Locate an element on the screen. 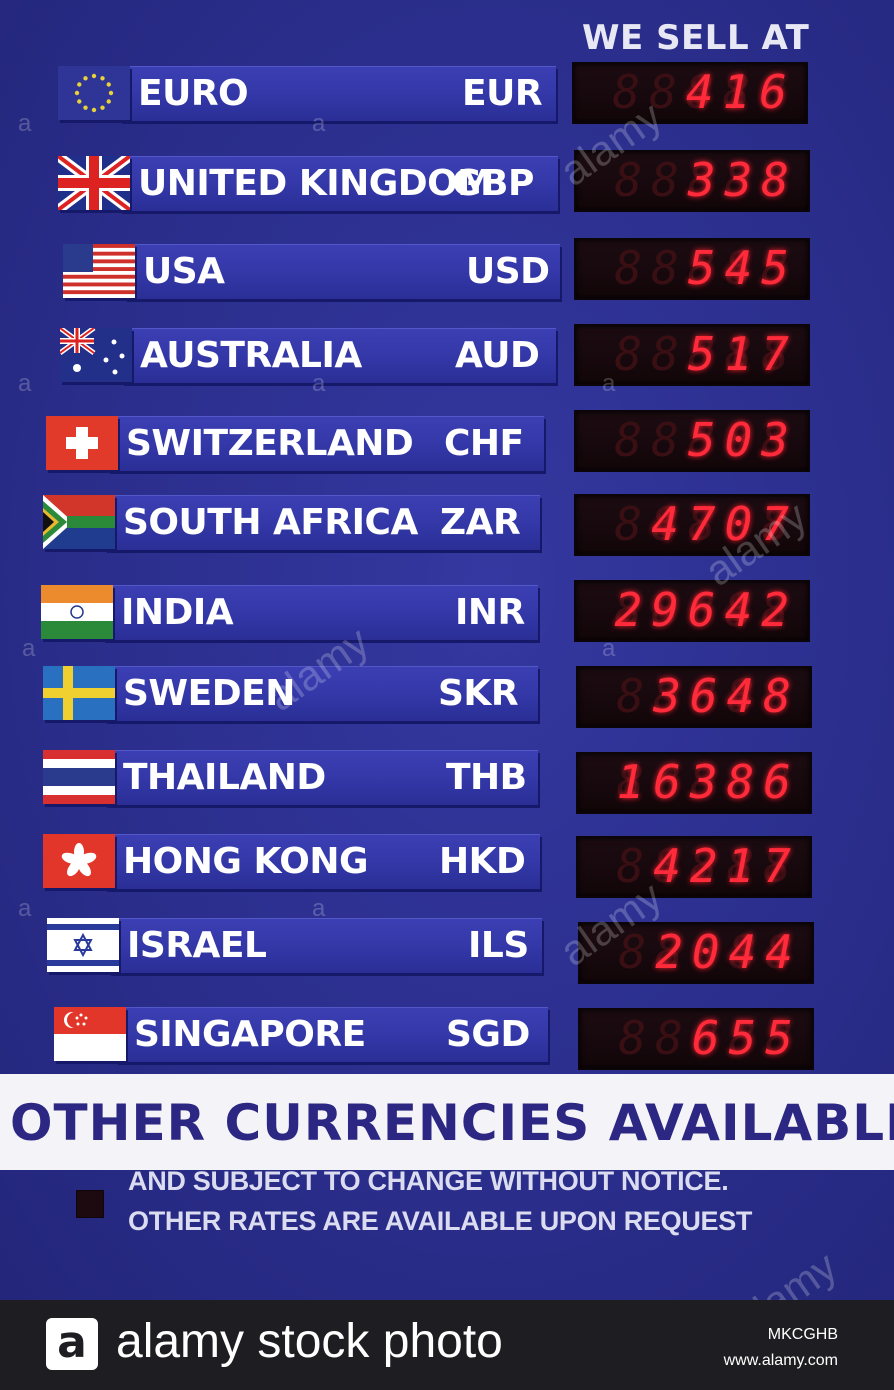 This screenshot has width=894, height=1390. sell-rate: 2044 is located at coordinates (728, 952).